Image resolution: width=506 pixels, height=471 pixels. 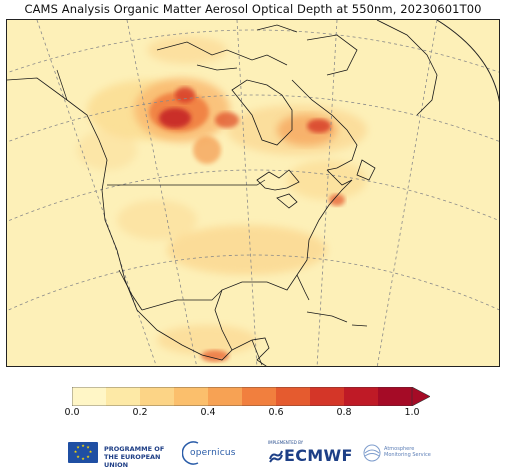 I want to click on atmosphere-line-1: Atmosphere, so click(x=399, y=449).